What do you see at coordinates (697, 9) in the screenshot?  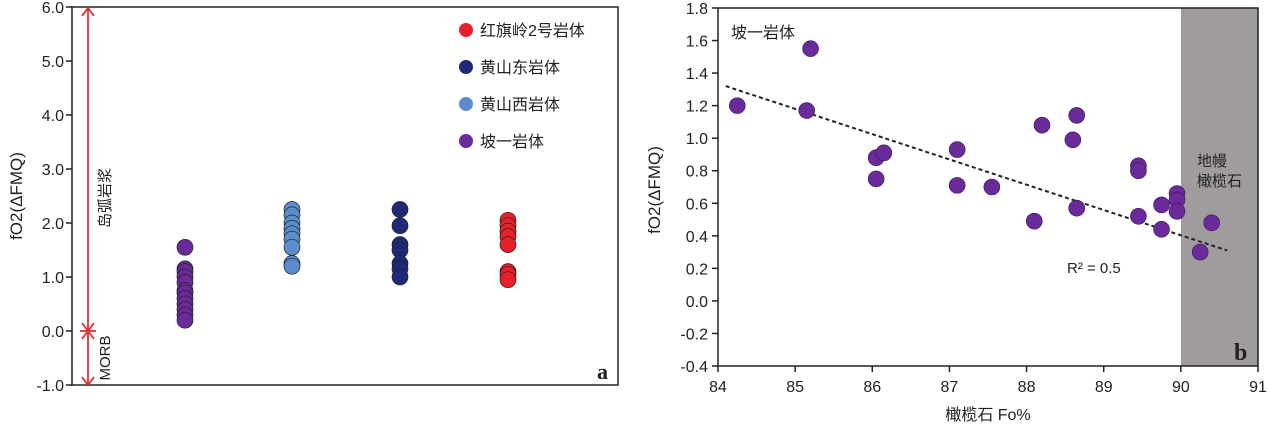 I see `y-tick-label-b: 1.8` at bounding box center [697, 9].